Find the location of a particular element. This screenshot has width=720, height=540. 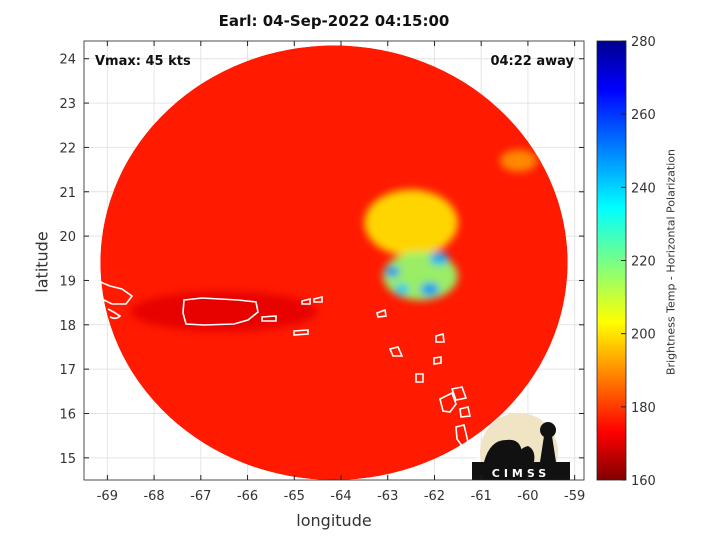

coast-nevis is located at coordinates (419, 378).